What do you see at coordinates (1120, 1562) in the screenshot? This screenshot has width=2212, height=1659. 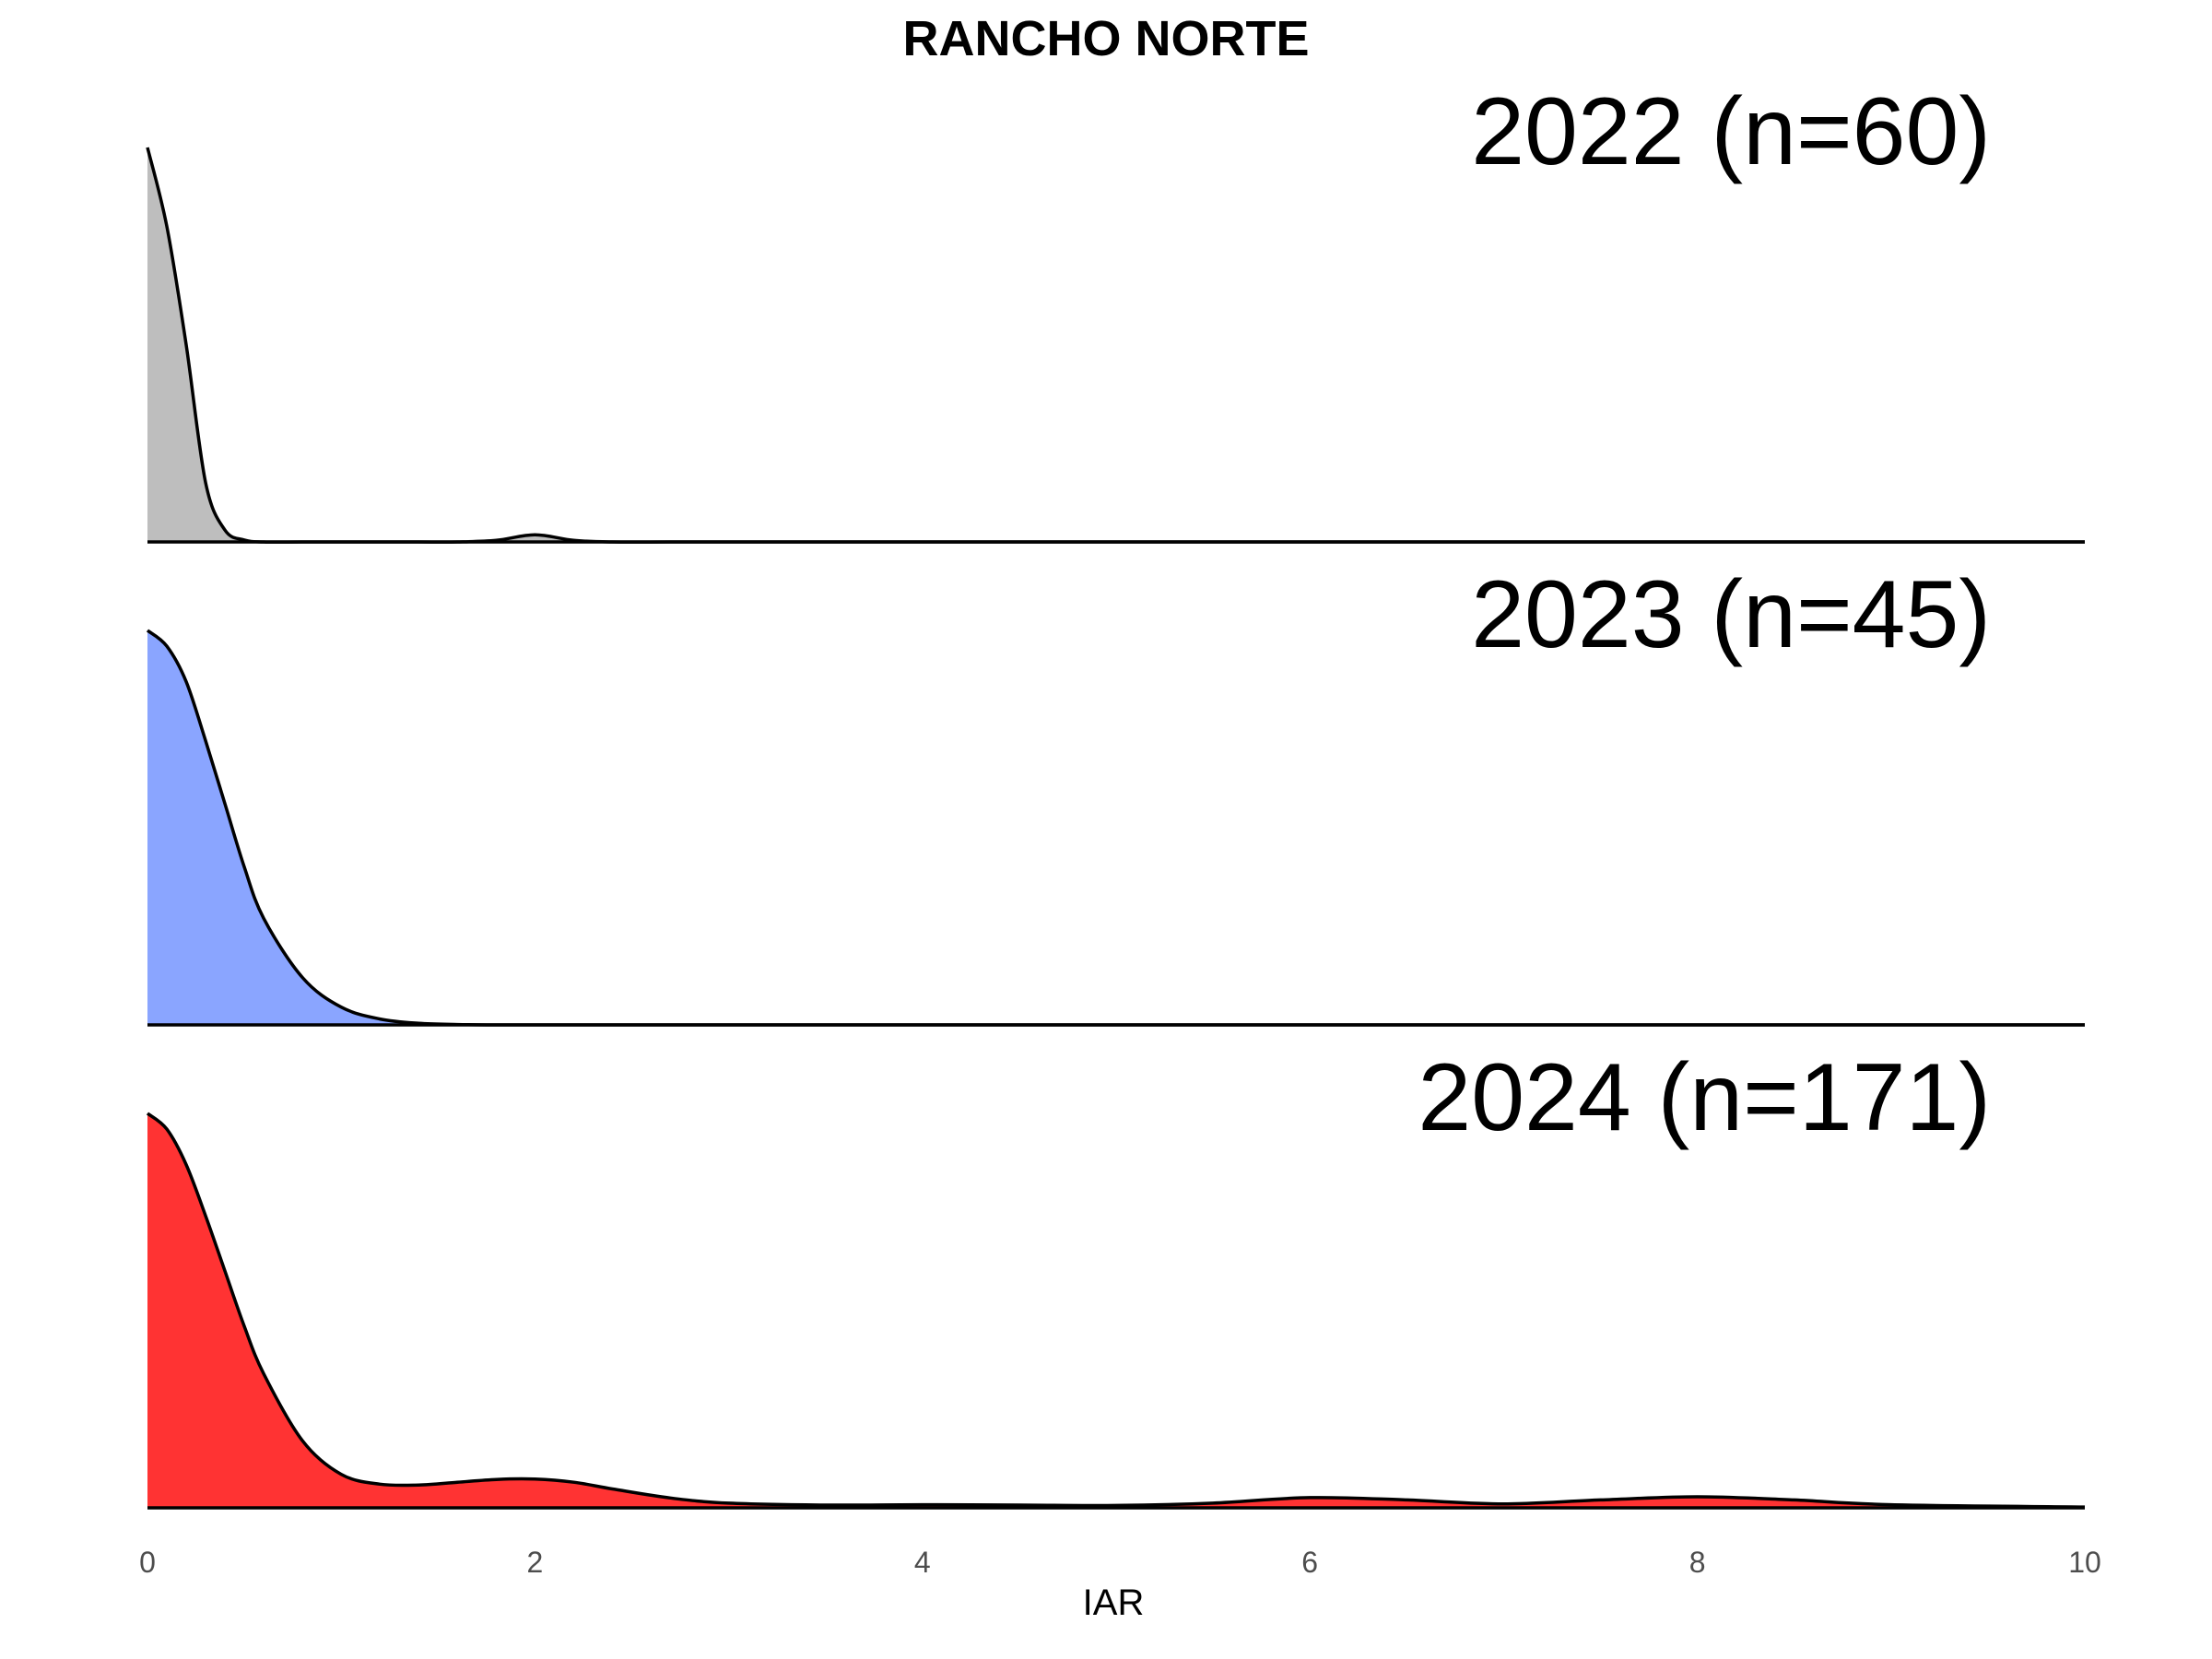 I see `x-axis: 0 2 4 6 8 10` at bounding box center [1120, 1562].